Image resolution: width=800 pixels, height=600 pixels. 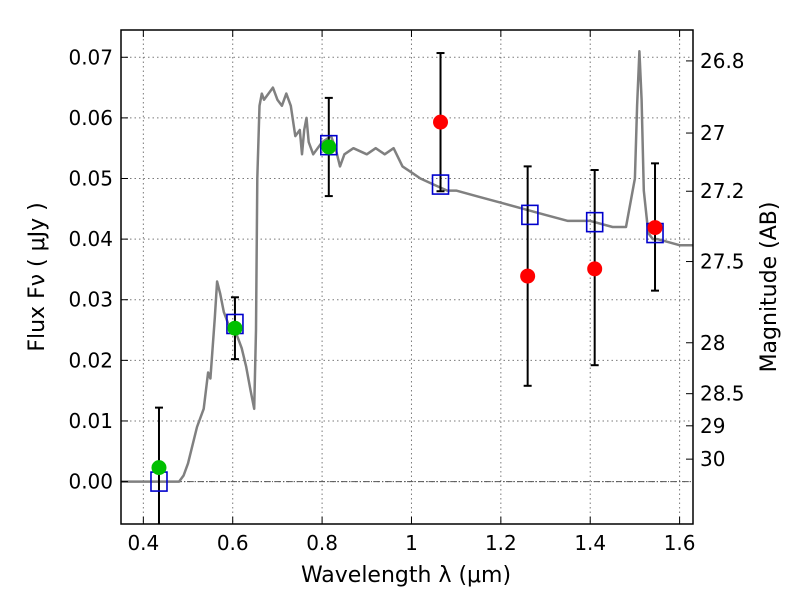 What do you see at coordinates (90, 421) in the screenshot?
I see `y-tick-label: 0.01` at bounding box center [90, 421].